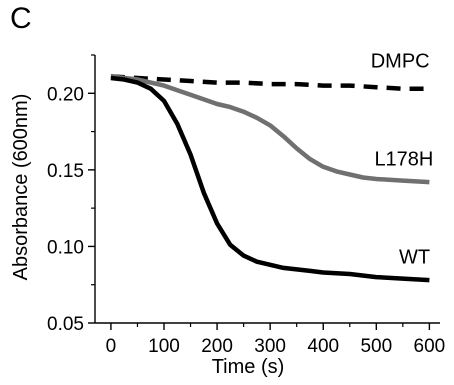  Describe the element at coordinates (376, 346) in the screenshot. I see `x-tick-label: 500` at that location.